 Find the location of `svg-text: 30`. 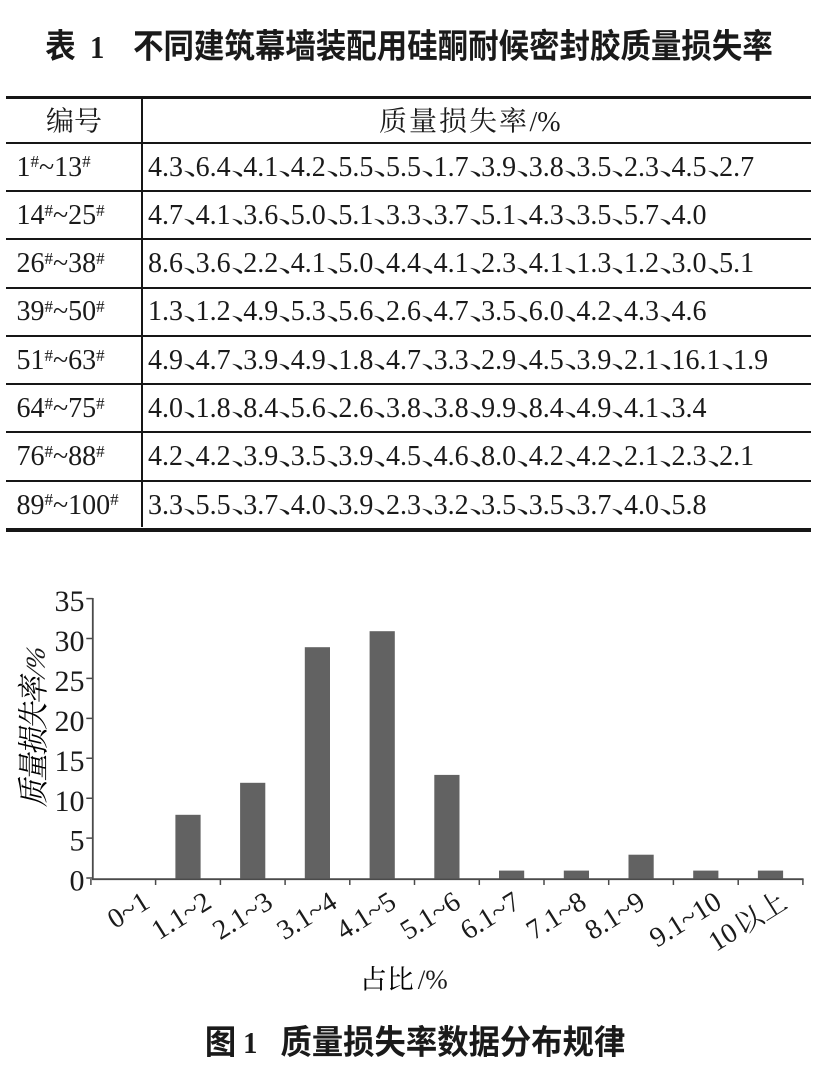

svg-text: 30 is located at coordinates (70, 641).